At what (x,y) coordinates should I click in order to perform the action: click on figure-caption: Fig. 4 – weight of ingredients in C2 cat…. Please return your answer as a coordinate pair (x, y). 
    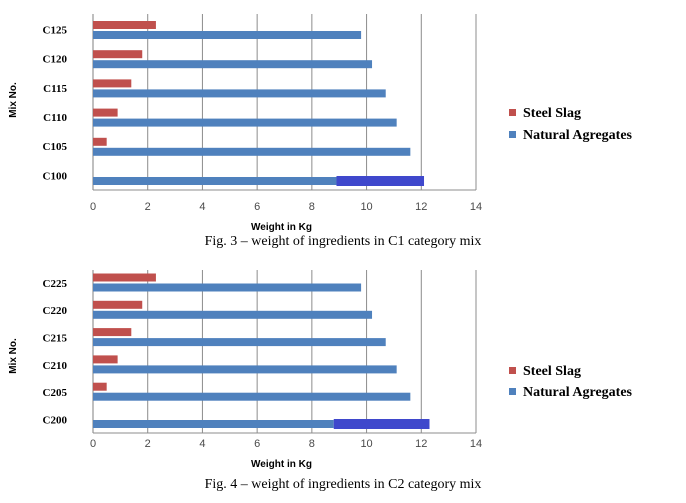
    Looking at the image, I should click on (343, 484).